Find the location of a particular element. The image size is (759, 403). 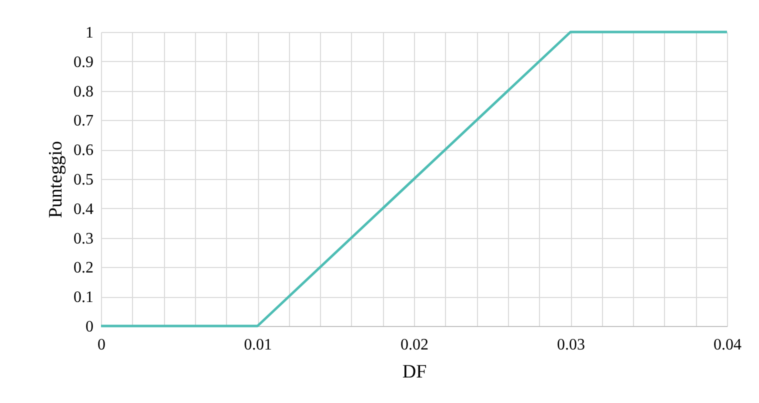

y-tick-label: 1 is located at coordinates (90, 33).